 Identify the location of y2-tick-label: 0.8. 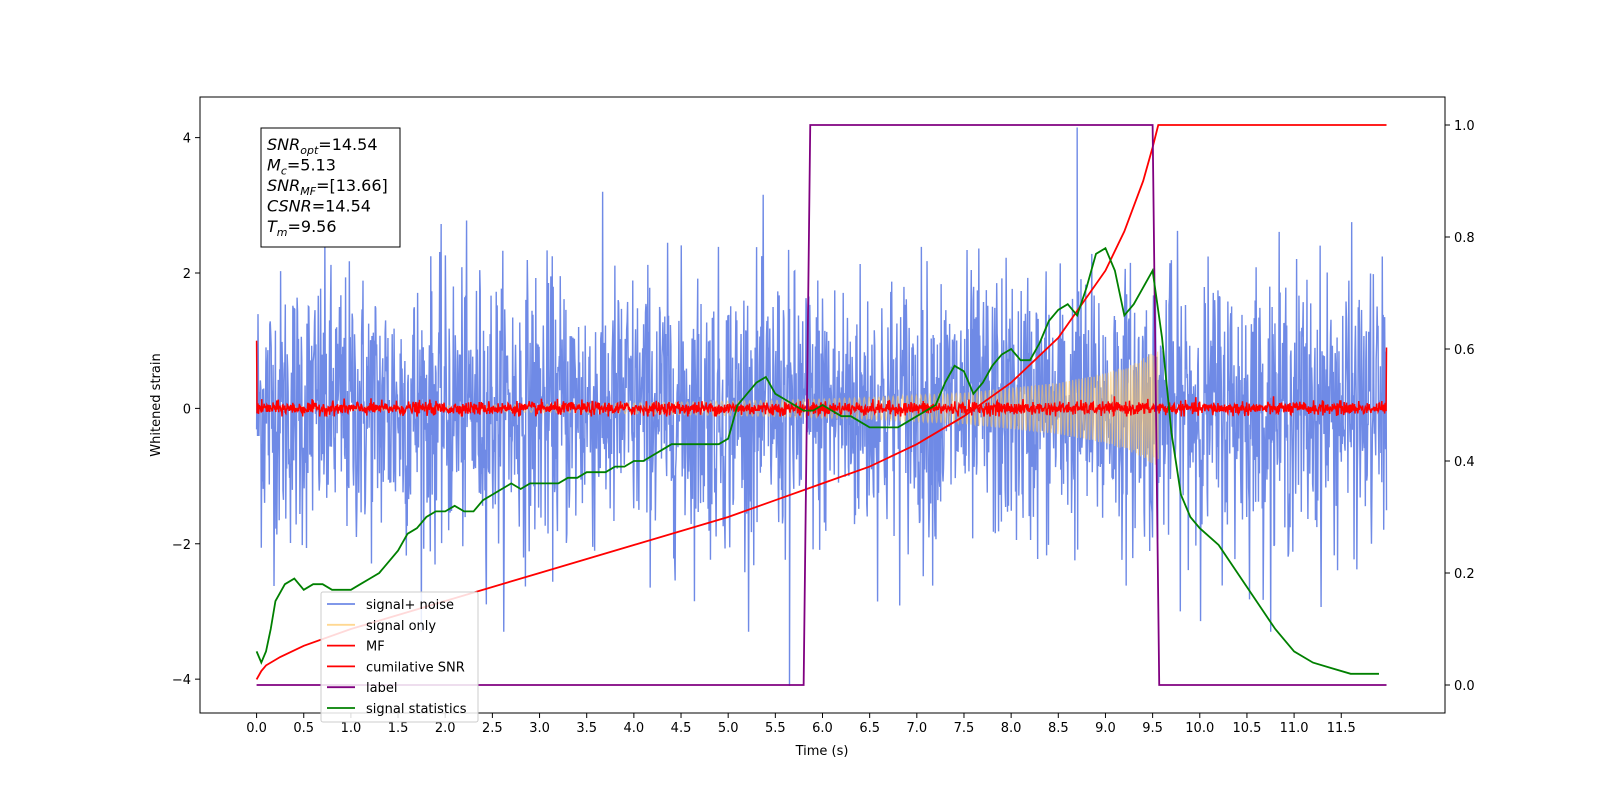
(1464, 238).